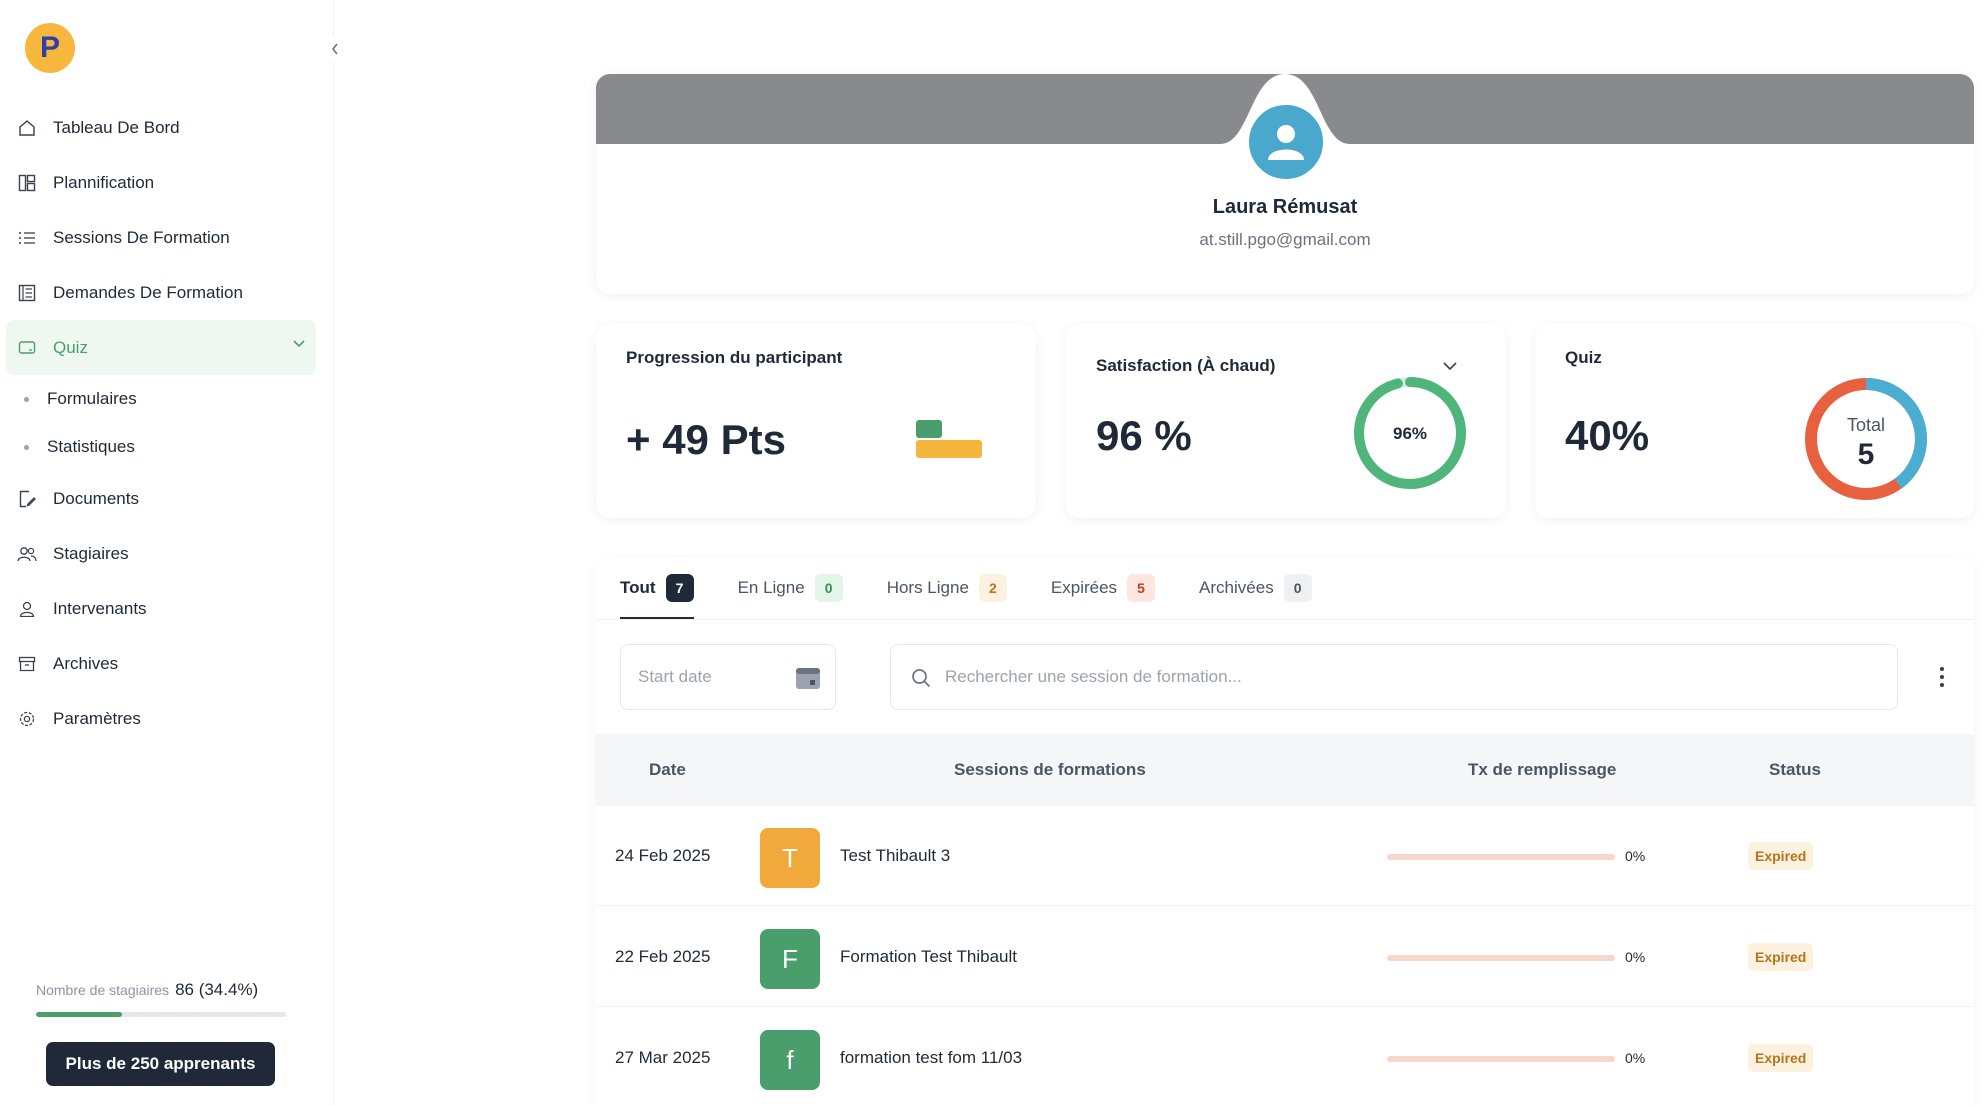 The width and height of the screenshot is (1984, 1105). Describe the element at coordinates (1103, 588) in the screenshot. I see `tab-expirees: Expirées 5` at that location.